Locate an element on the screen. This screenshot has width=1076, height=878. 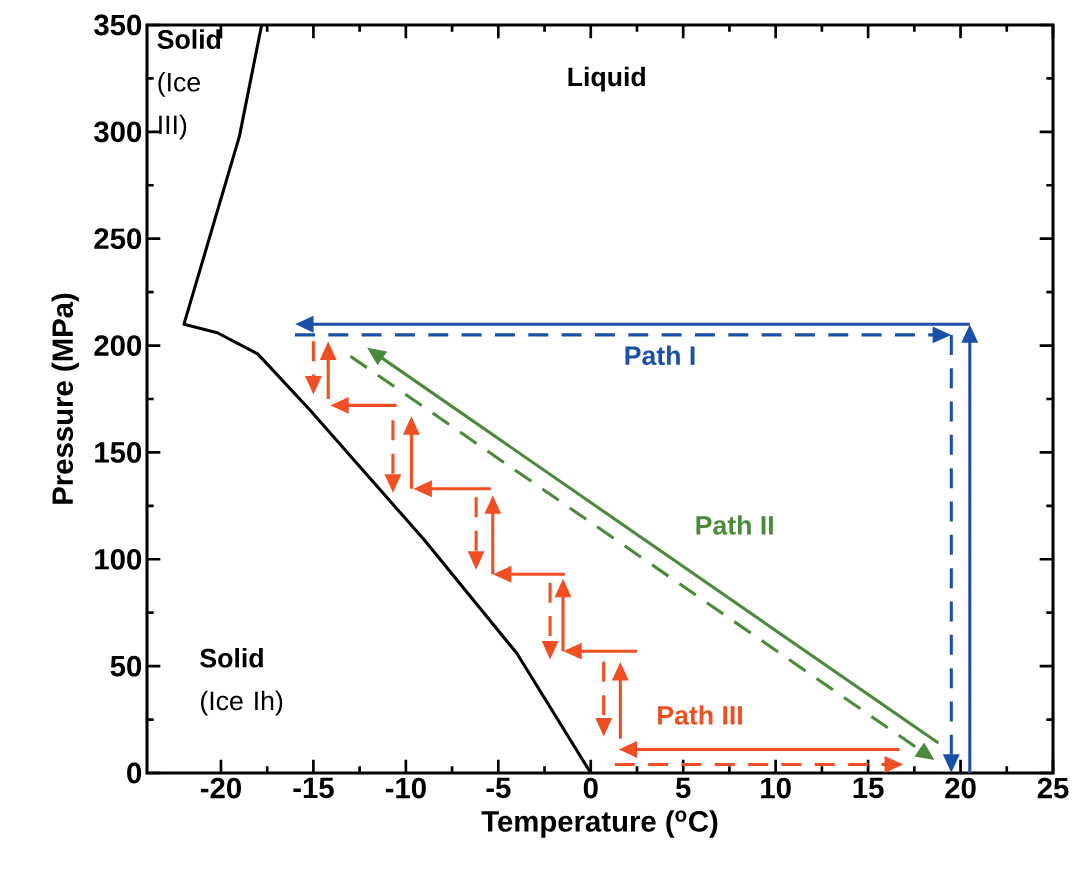
annotation: Solid (Ice Ih) is located at coordinates (241, 682).